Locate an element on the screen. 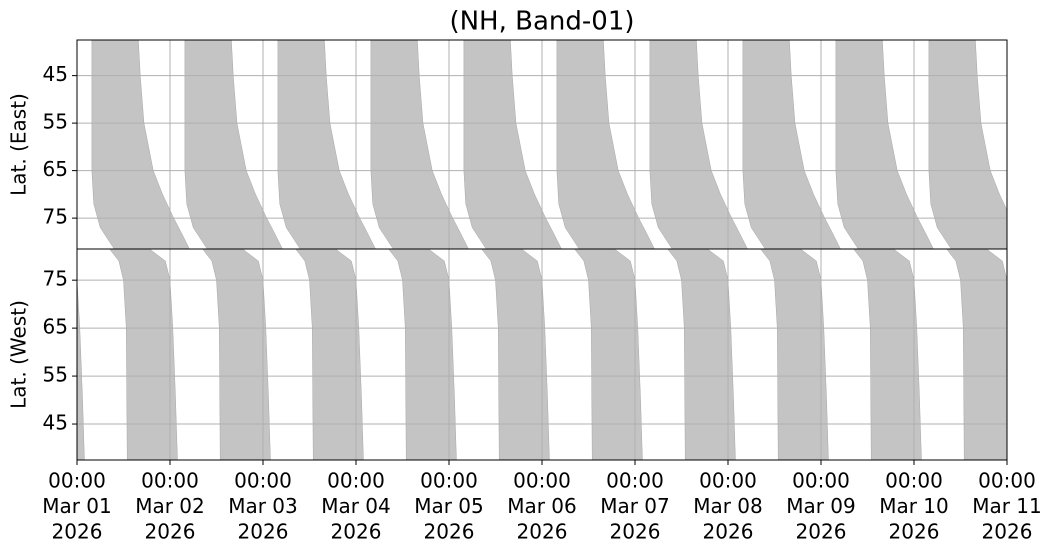  x-tick-label: Mar 03 is located at coordinates (263, 506).